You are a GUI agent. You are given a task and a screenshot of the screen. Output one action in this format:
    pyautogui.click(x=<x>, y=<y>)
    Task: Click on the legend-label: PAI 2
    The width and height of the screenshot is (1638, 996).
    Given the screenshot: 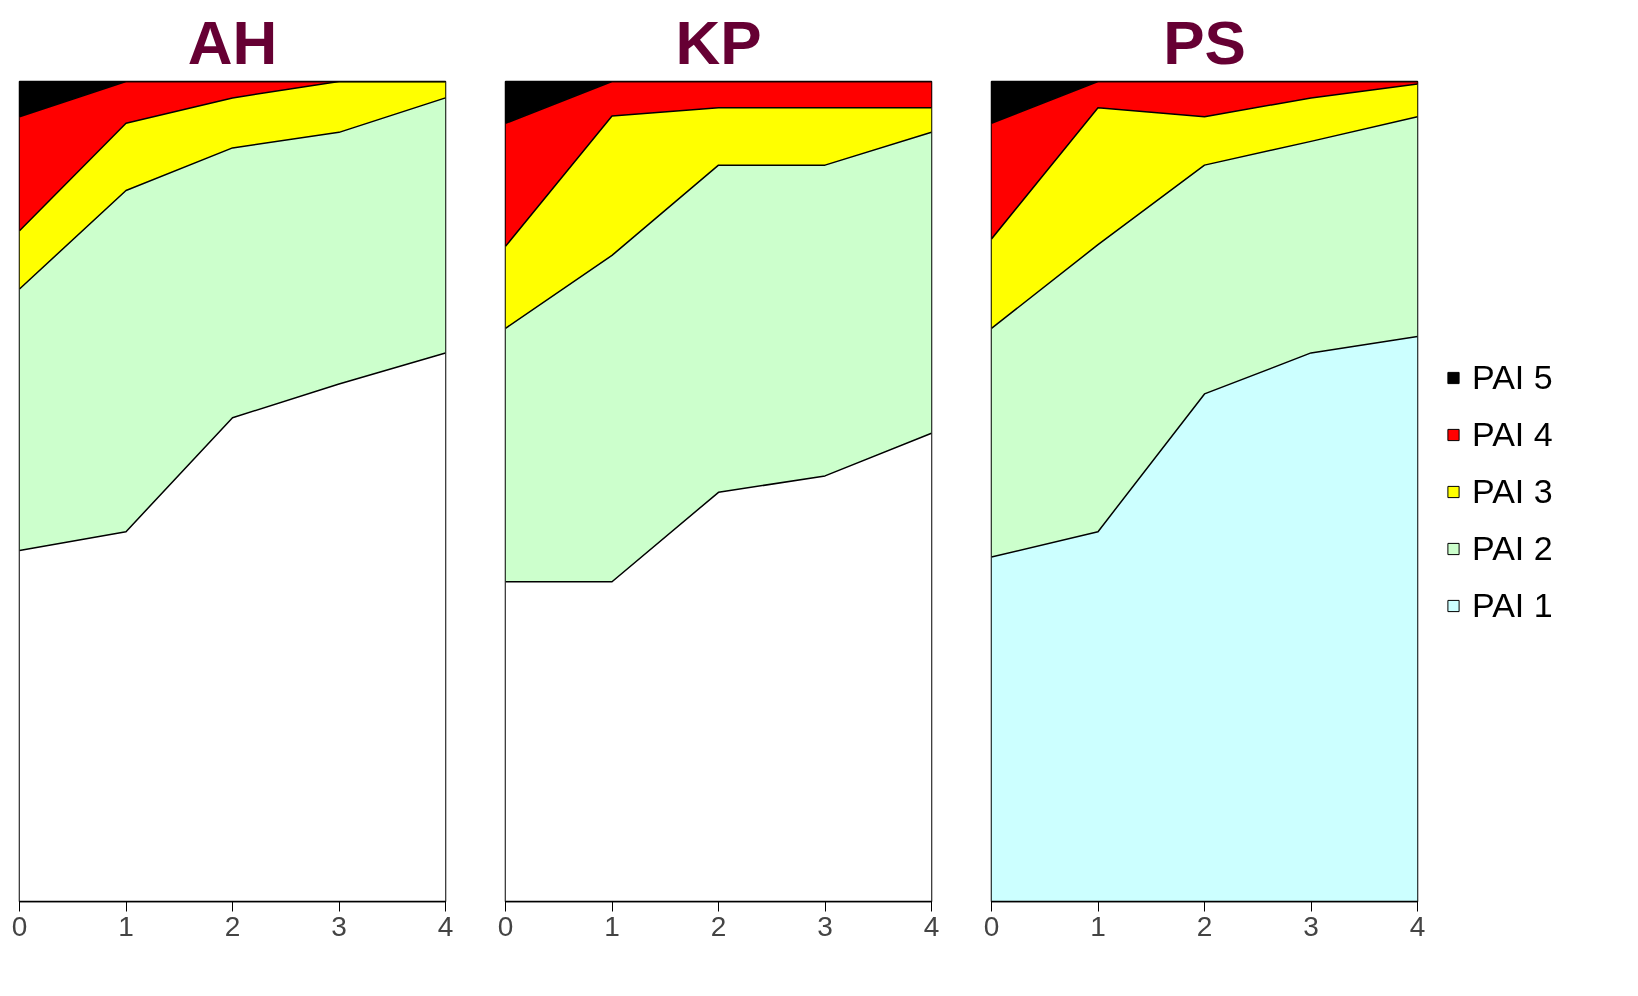 What is the action you would take?
    pyautogui.click(x=1512, y=548)
    